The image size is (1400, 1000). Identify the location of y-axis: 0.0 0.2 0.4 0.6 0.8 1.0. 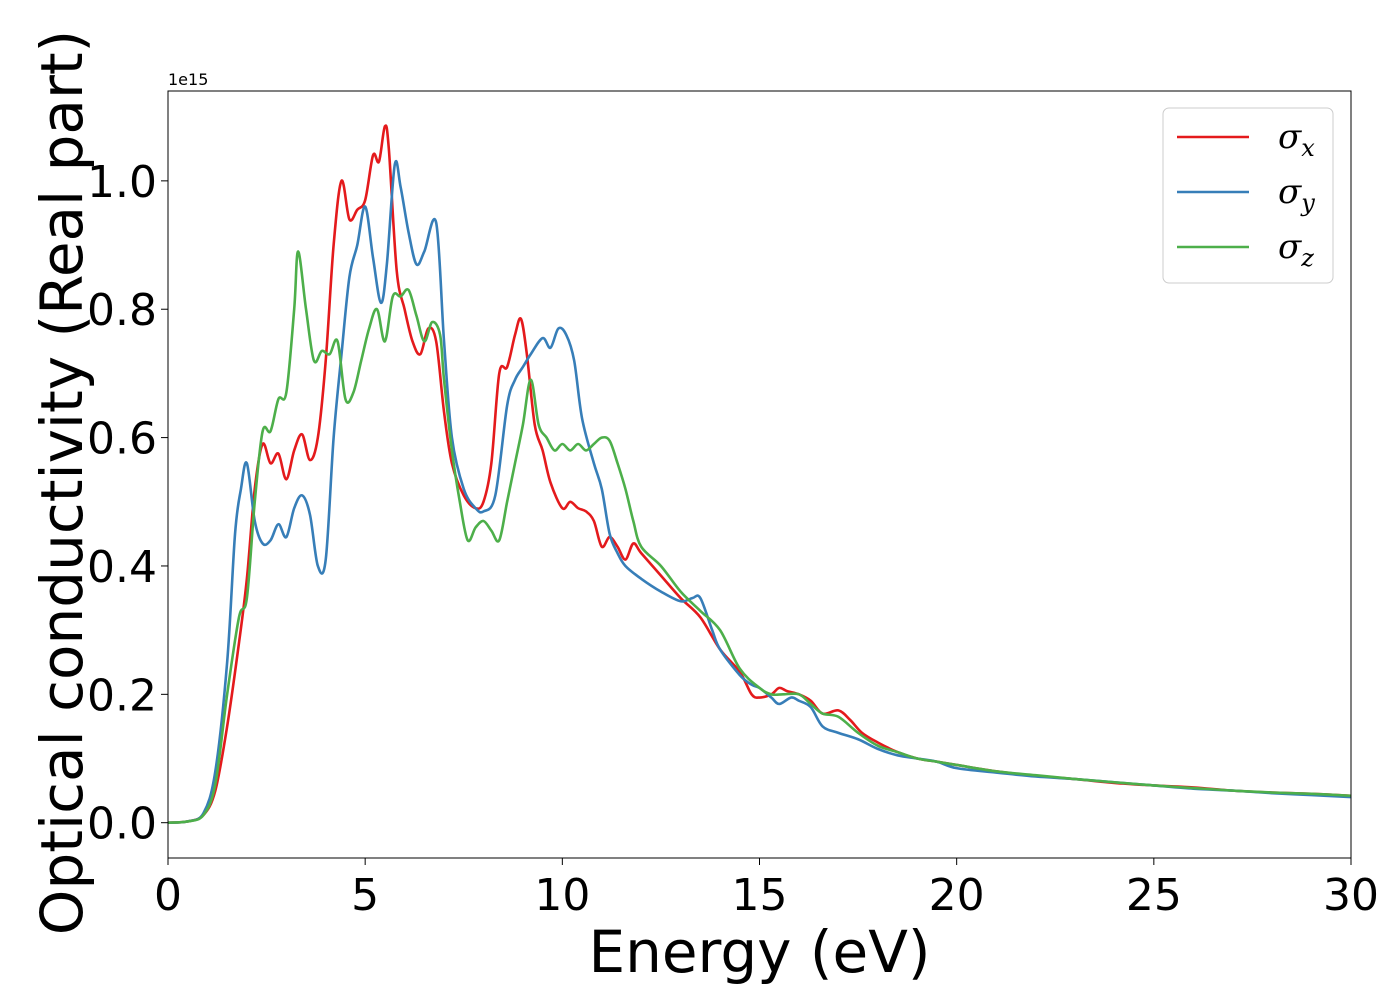
(127, 503).